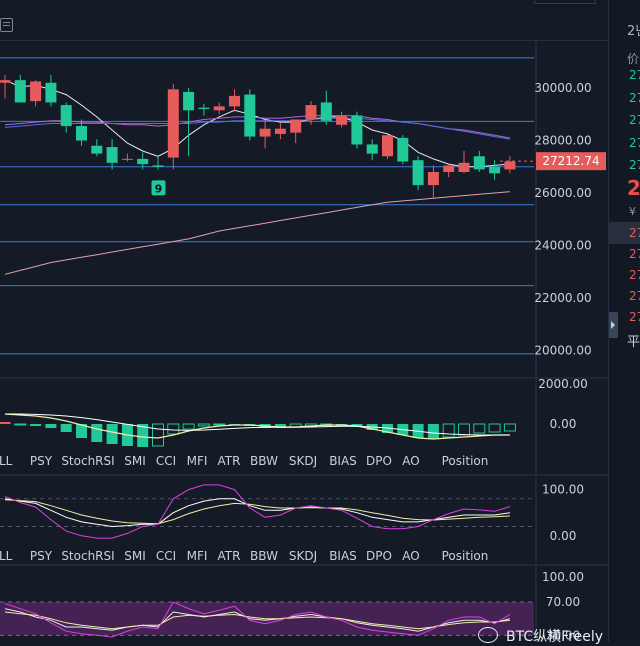 Image resolution: width=640 pixels, height=646 pixels. I want to click on panel-bottom-text: 平, so click(633, 342).